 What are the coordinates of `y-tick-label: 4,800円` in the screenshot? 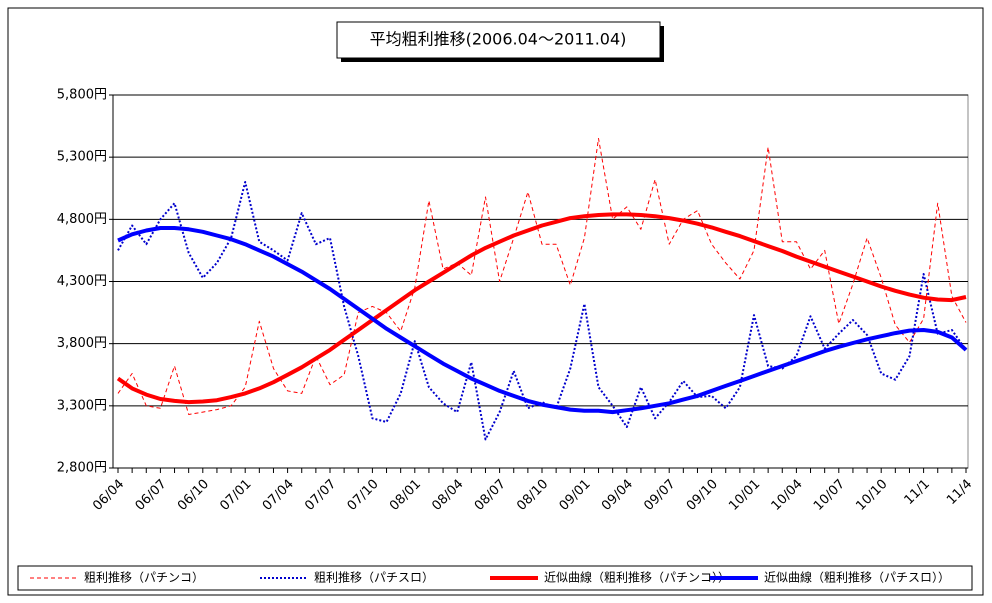 It's located at (82, 219).